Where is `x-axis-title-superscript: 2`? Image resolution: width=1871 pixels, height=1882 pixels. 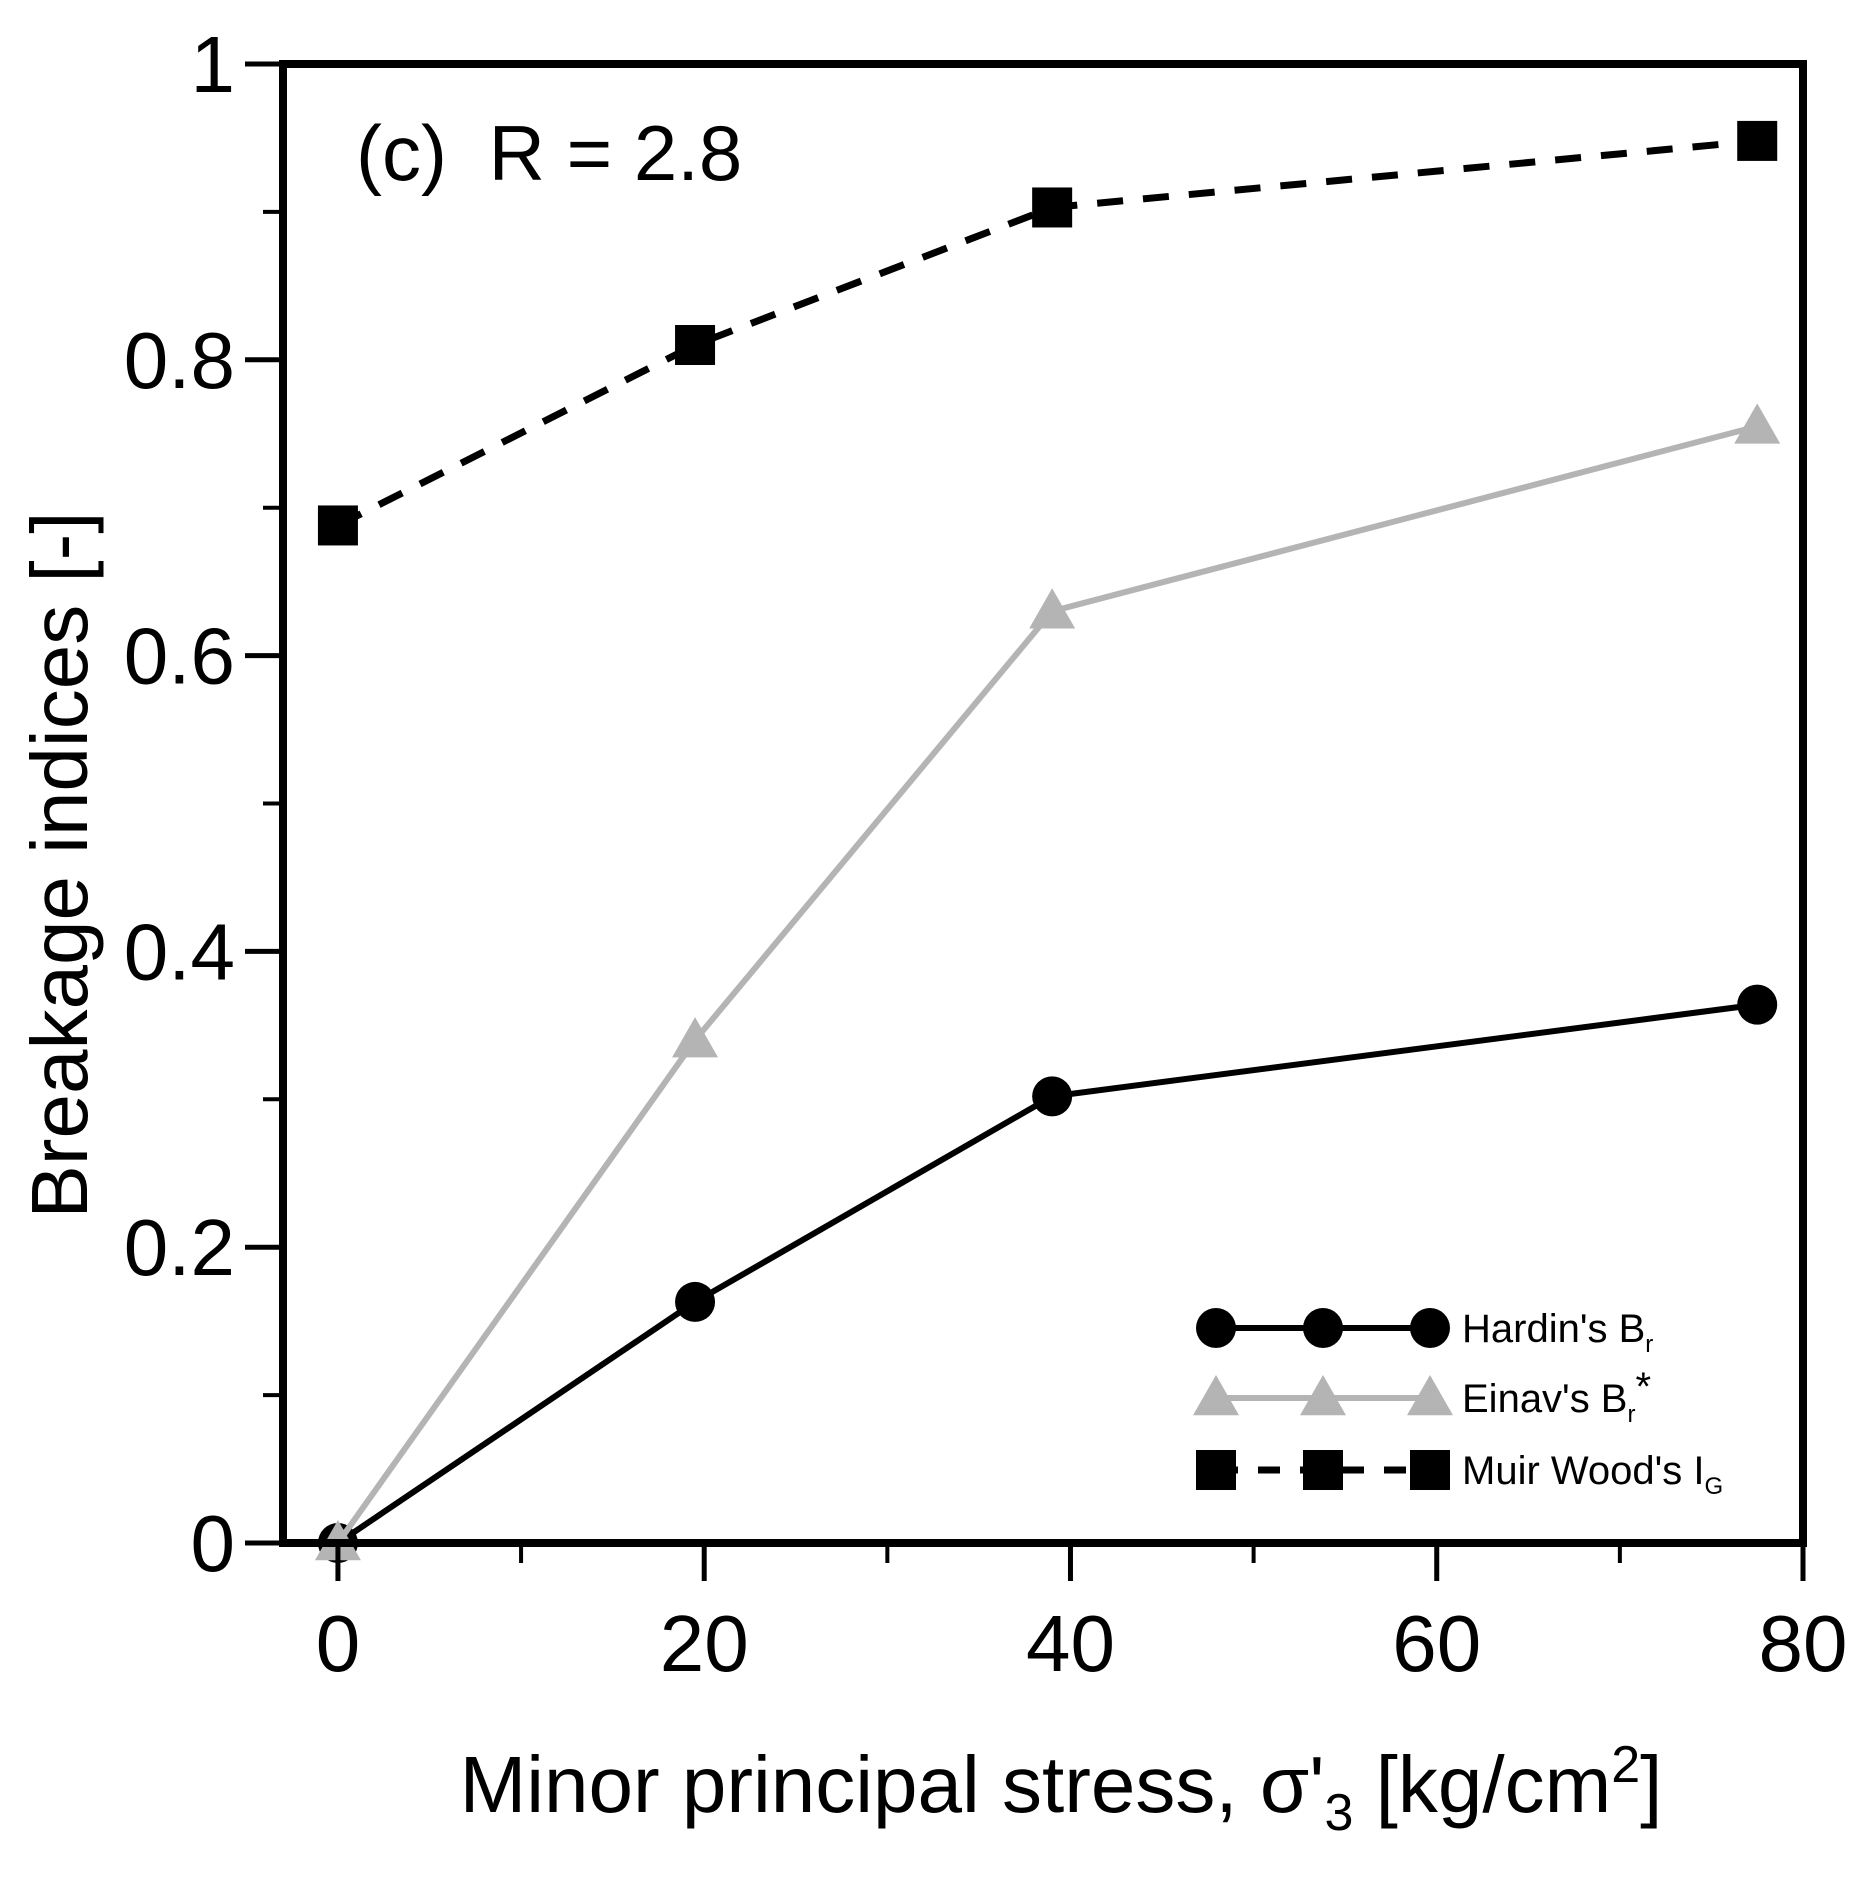
x-axis-title-superscript: 2 is located at coordinates (1625, 1765).